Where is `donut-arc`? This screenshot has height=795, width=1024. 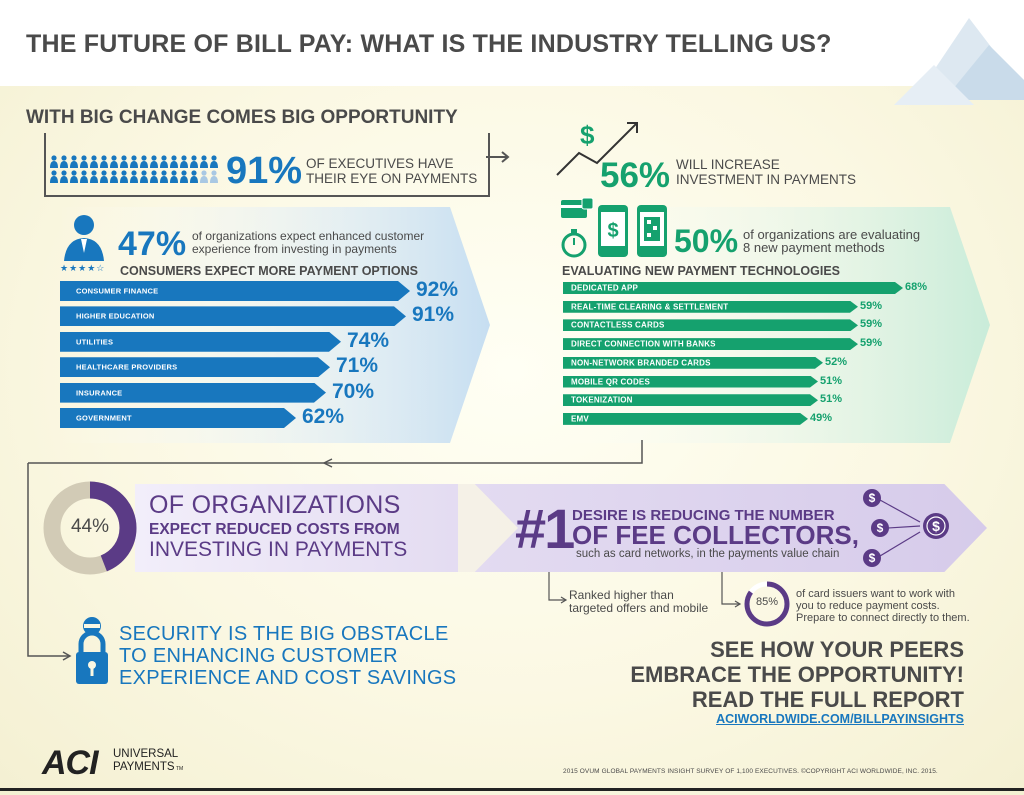 donut-arc is located at coordinates (90, 528).